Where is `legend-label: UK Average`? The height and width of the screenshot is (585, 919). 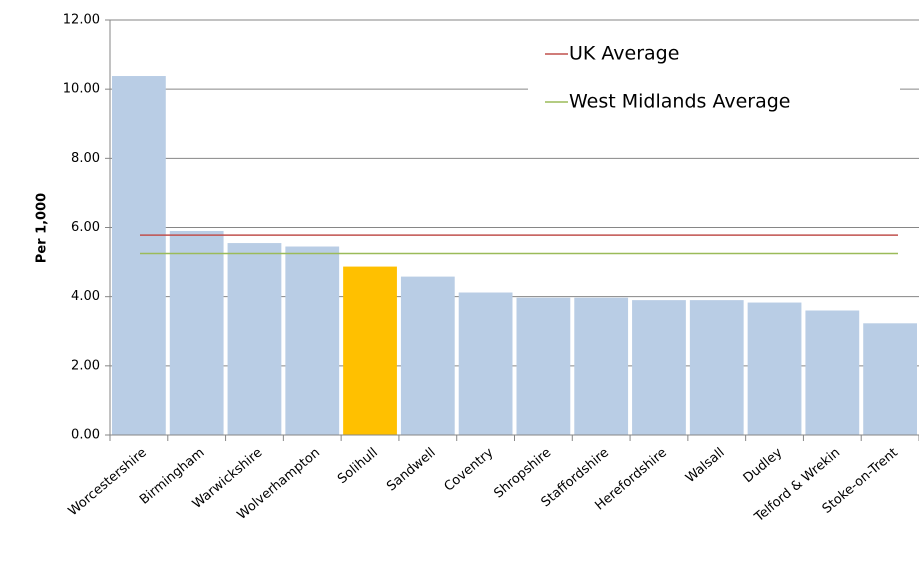
legend-label: UK Average is located at coordinates (624, 54).